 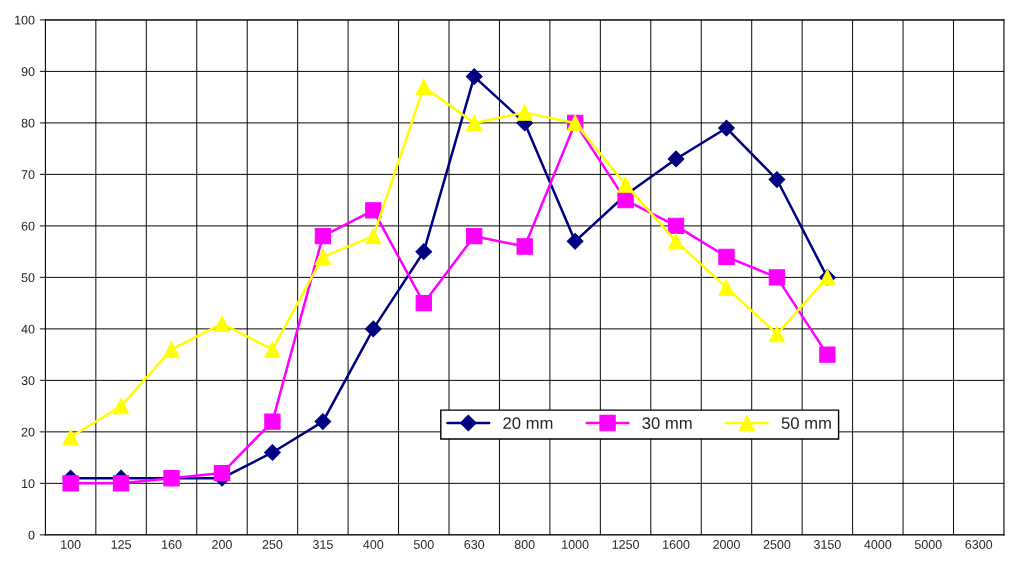 What do you see at coordinates (827, 544) in the screenshot?
I see `x-tick-label: 3150` at bounding box center [827, 544].